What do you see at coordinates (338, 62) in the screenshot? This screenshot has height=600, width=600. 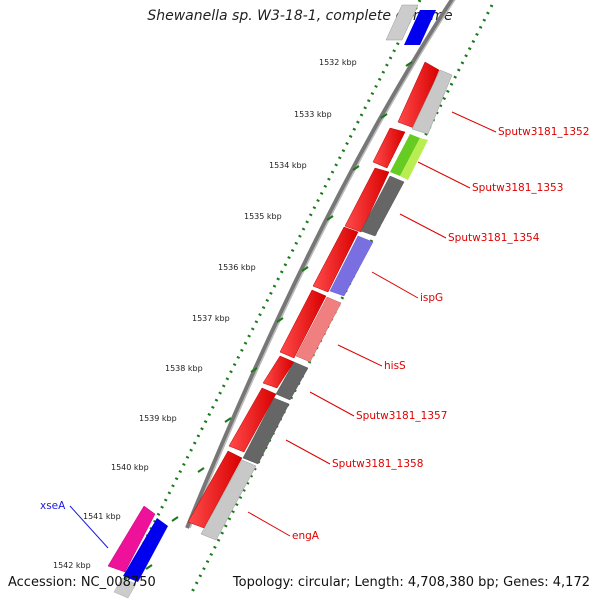 I see `tick-label: 1532 kbp` at bounding box center [338, 62].